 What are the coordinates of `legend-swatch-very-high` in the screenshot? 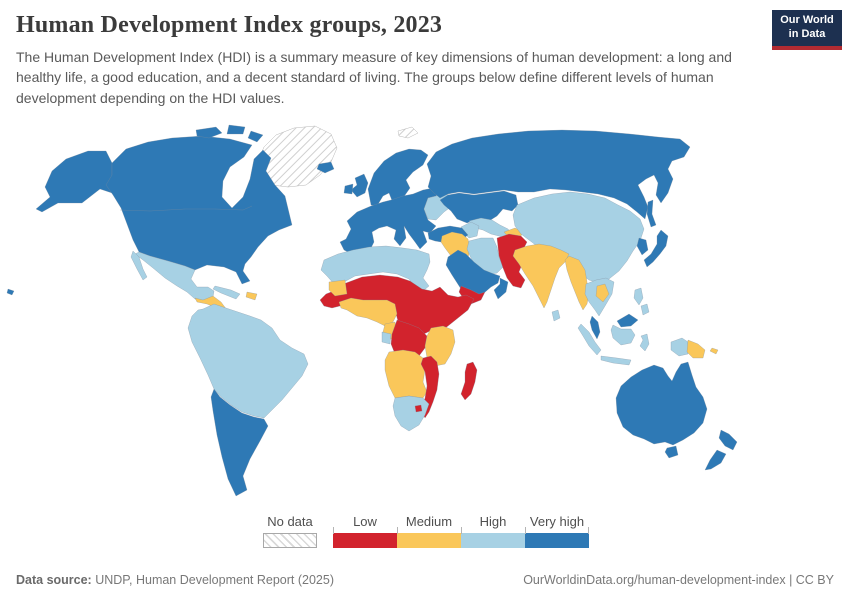 It's located at (557, 540).